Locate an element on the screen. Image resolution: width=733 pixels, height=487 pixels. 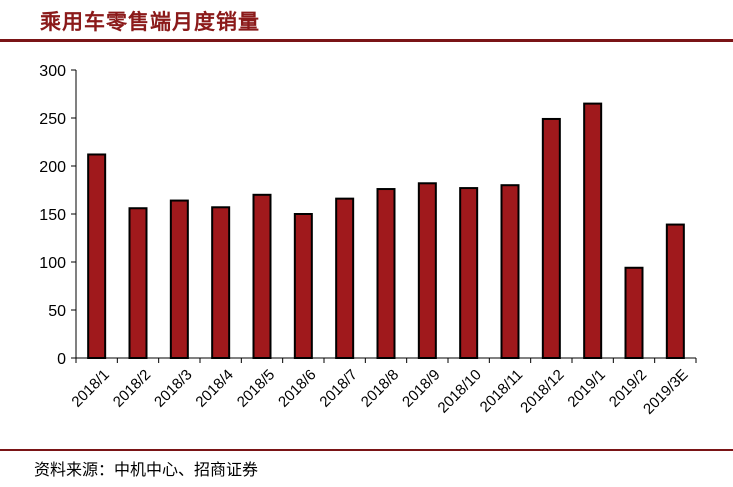
x-category-label: 2018/10 is located at coordinates (460, 391).